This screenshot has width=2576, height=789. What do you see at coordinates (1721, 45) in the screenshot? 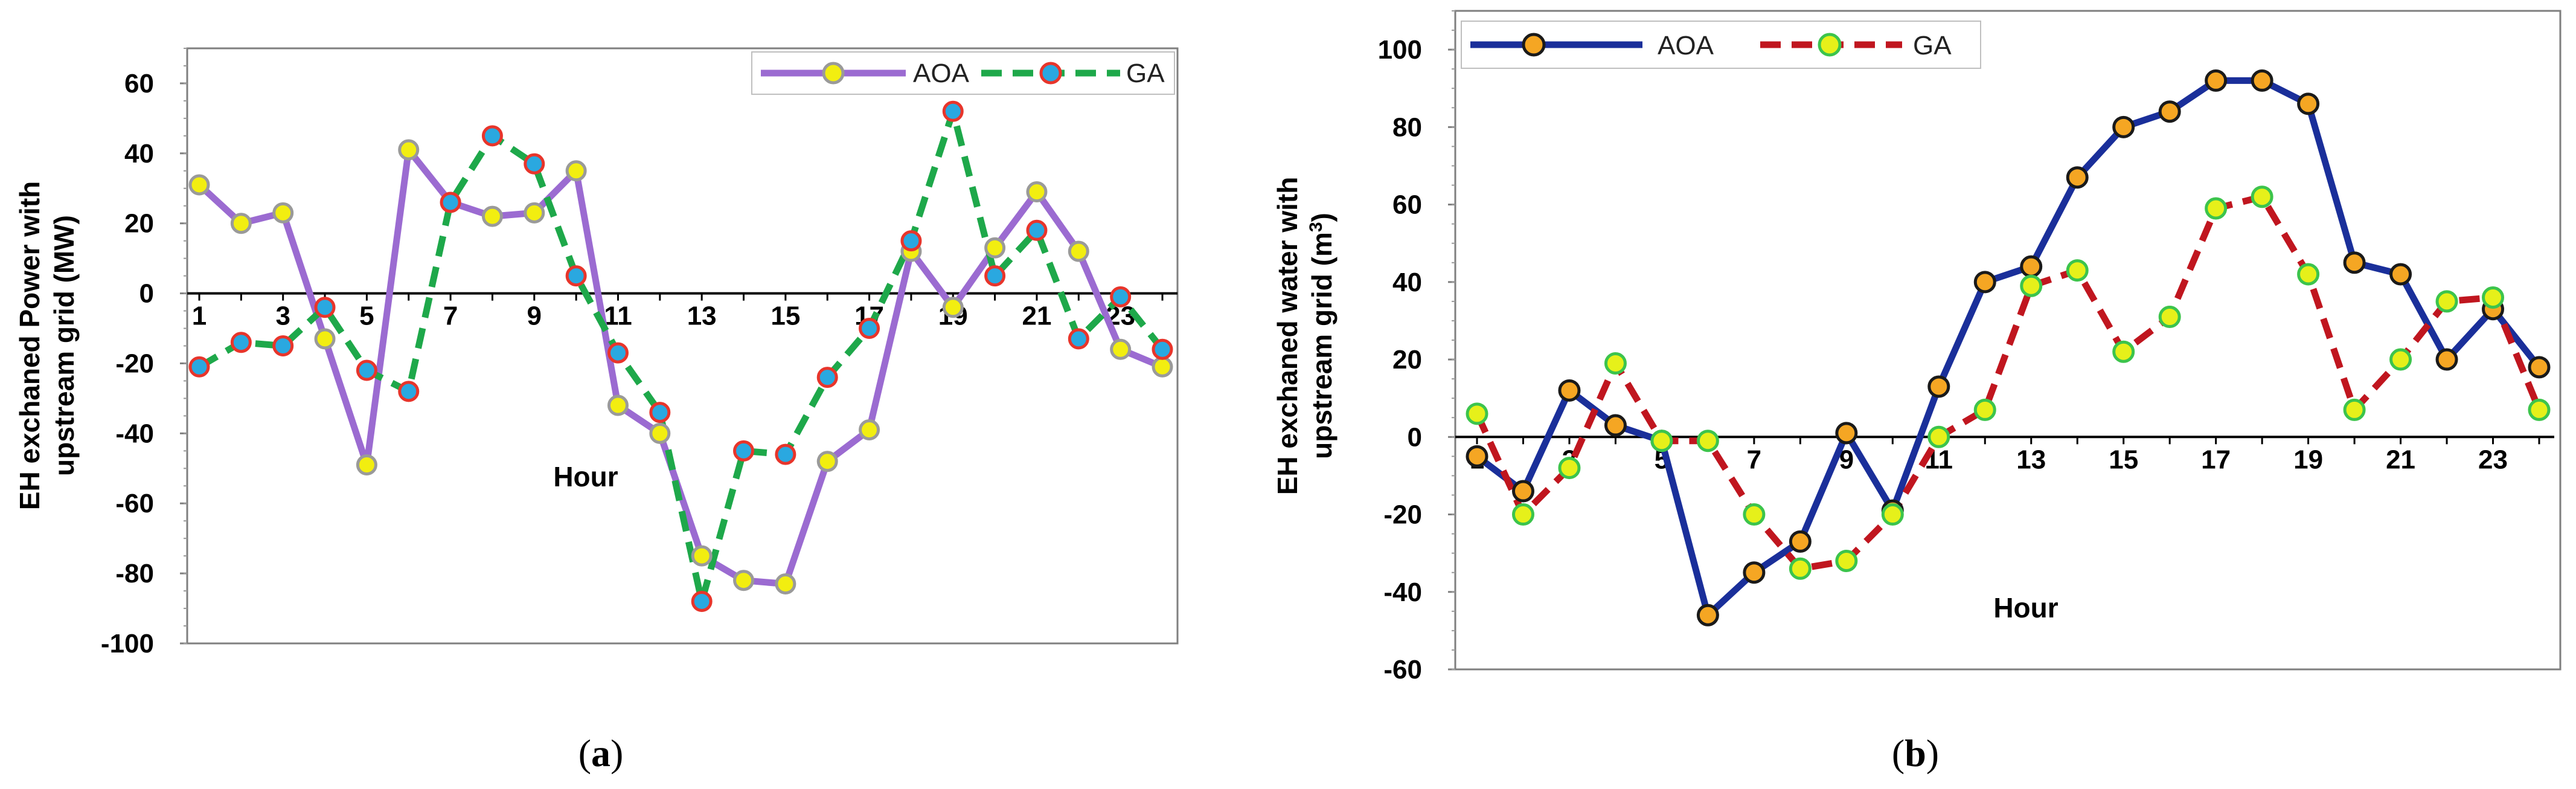
I see `legend-b: AOA GA` at bounding box center [1721, 45].